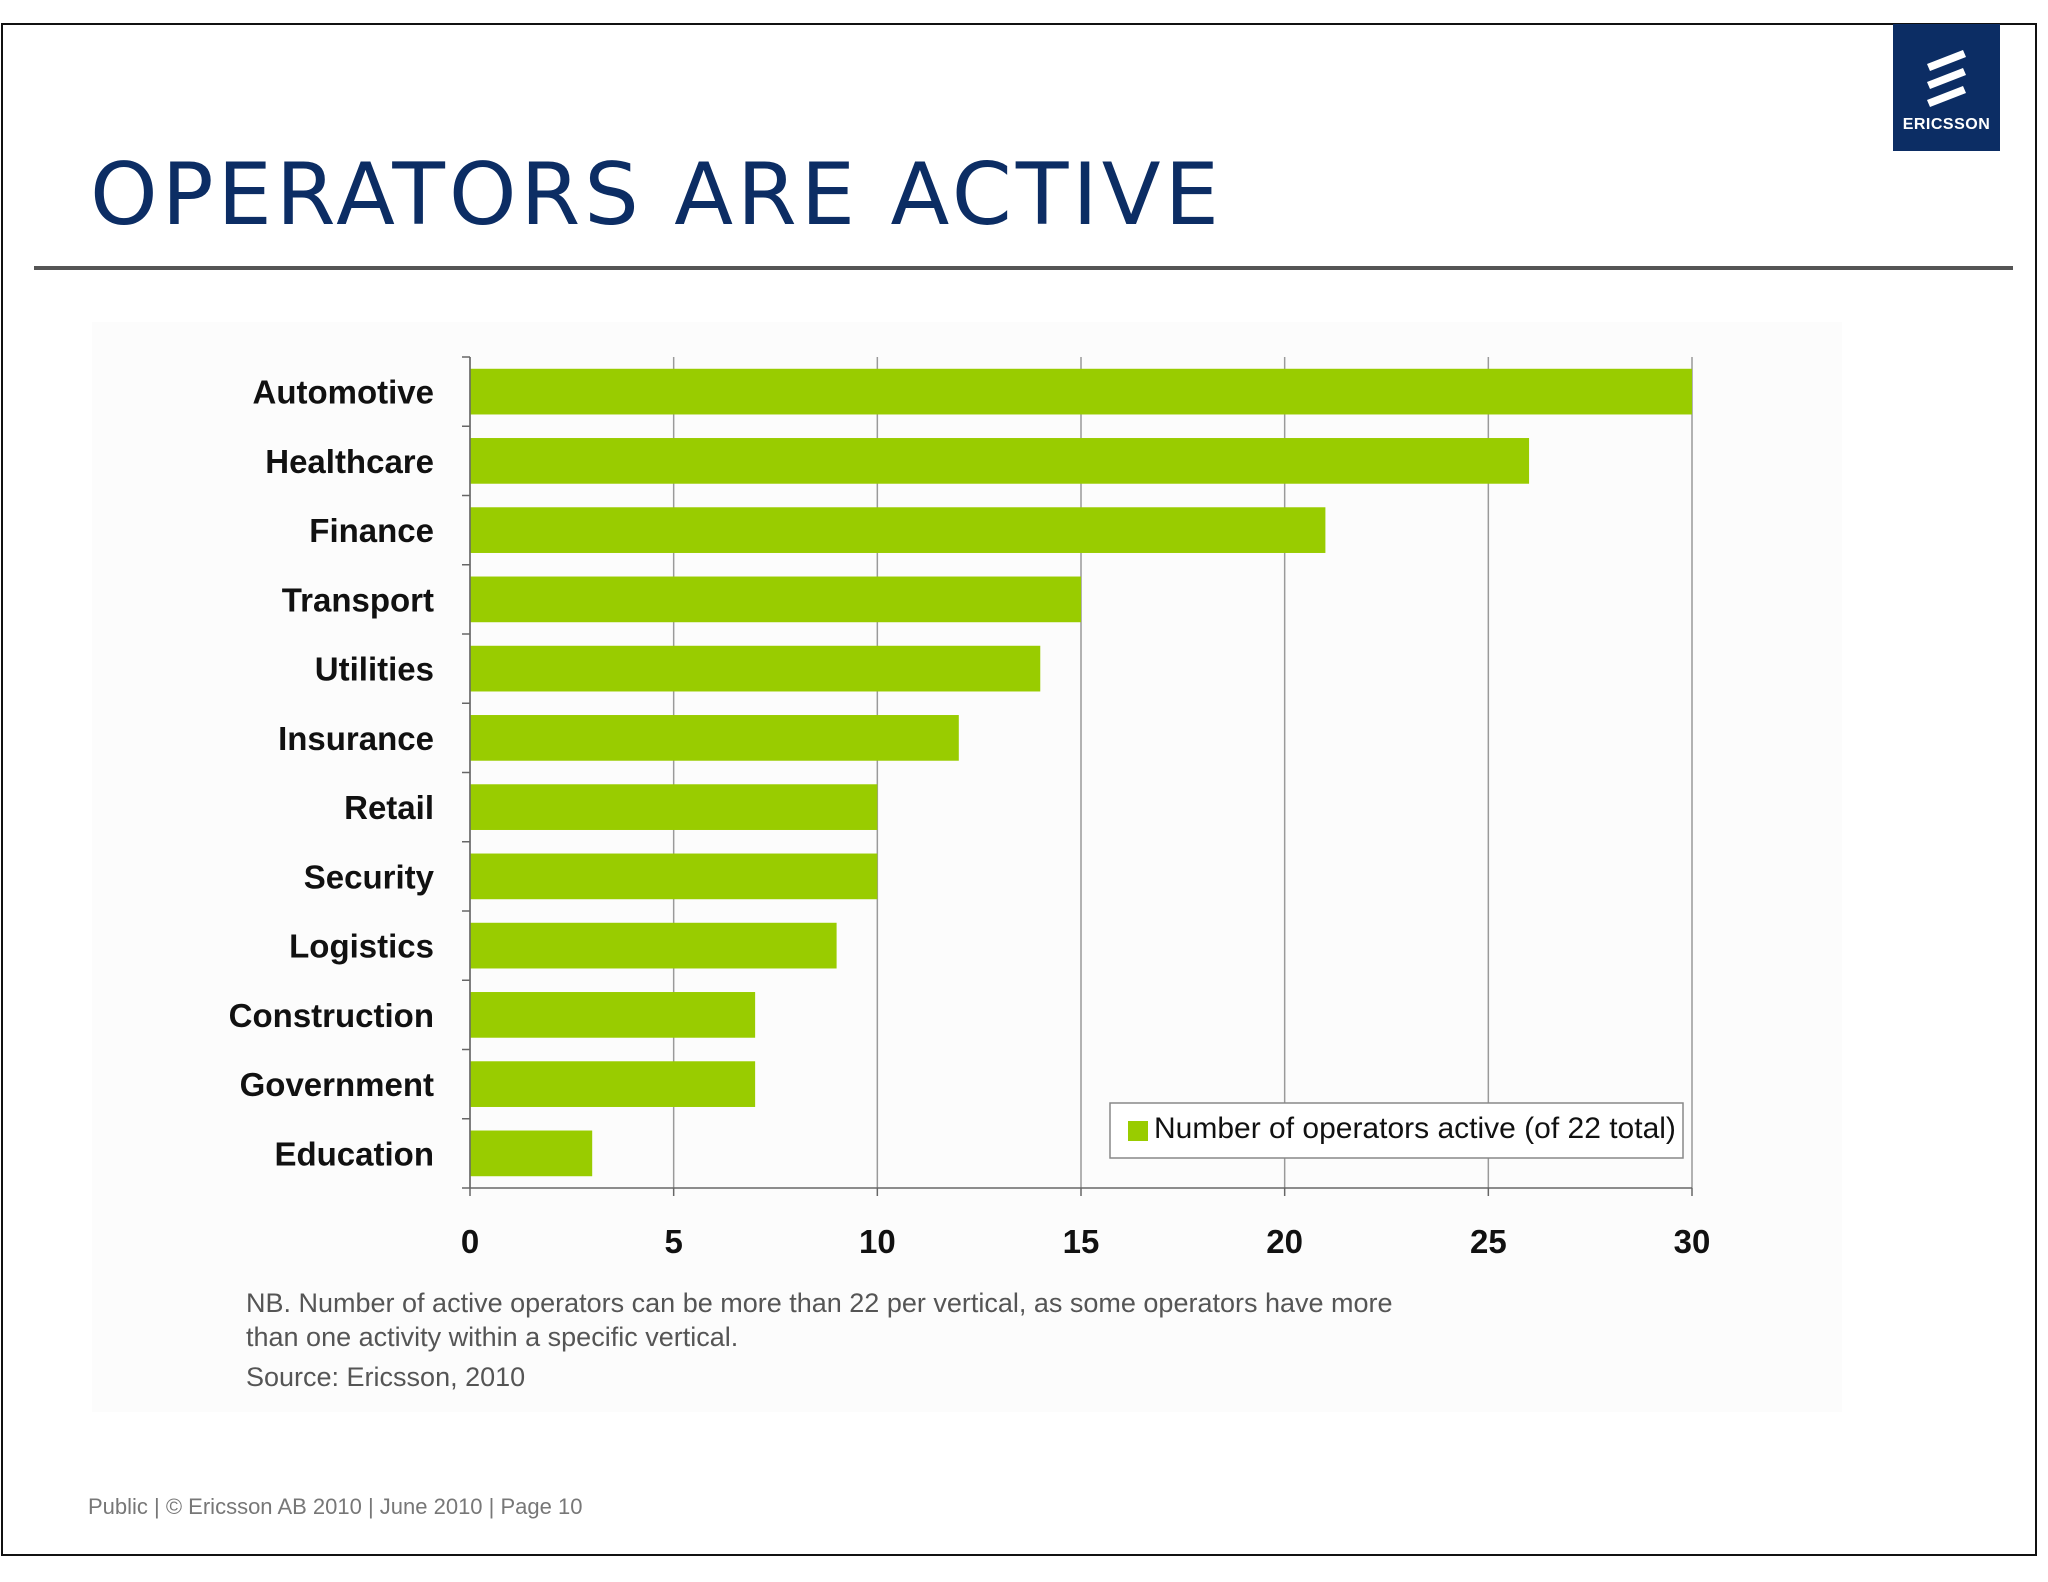  Describe the element at coordinates (898, 530) in the screenshot. I see `bar-finance` at that location.